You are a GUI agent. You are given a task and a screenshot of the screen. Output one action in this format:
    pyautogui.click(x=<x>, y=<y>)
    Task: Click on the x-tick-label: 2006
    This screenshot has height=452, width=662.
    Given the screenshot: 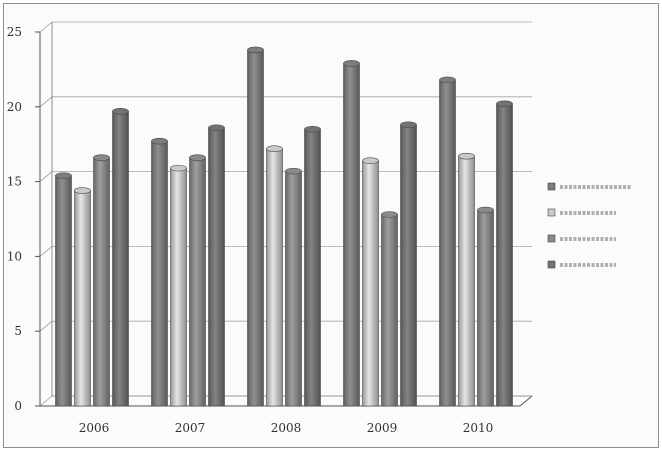 What is the action you would take?
    pyautogui.click(x=94, y=428)
    